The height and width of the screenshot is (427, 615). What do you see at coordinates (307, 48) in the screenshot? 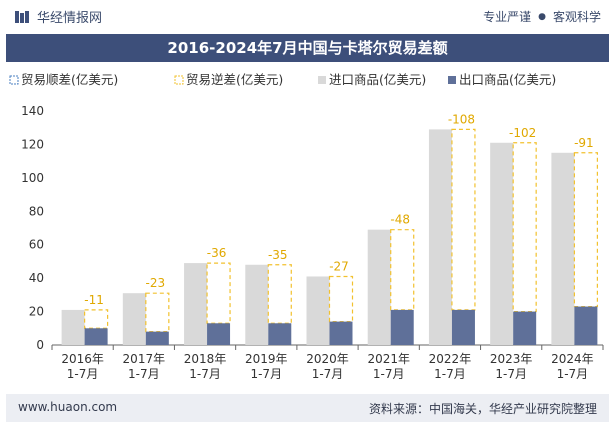
I see `chart-title: 2016-2024年7月中国与卡塔尔贸易差额` at bounding box center [307, 48].